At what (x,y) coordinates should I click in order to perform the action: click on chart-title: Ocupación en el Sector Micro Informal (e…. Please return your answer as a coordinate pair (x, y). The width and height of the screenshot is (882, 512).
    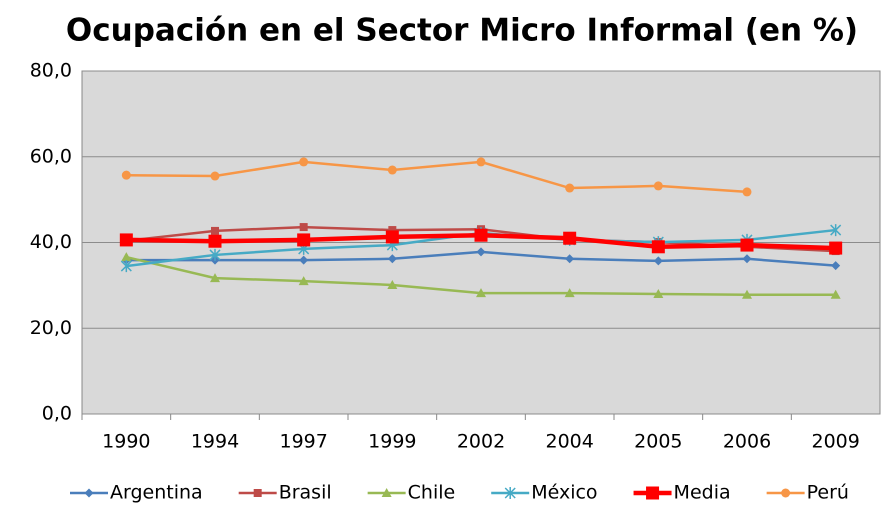
    Looking at the image, I should click on (462, 31).